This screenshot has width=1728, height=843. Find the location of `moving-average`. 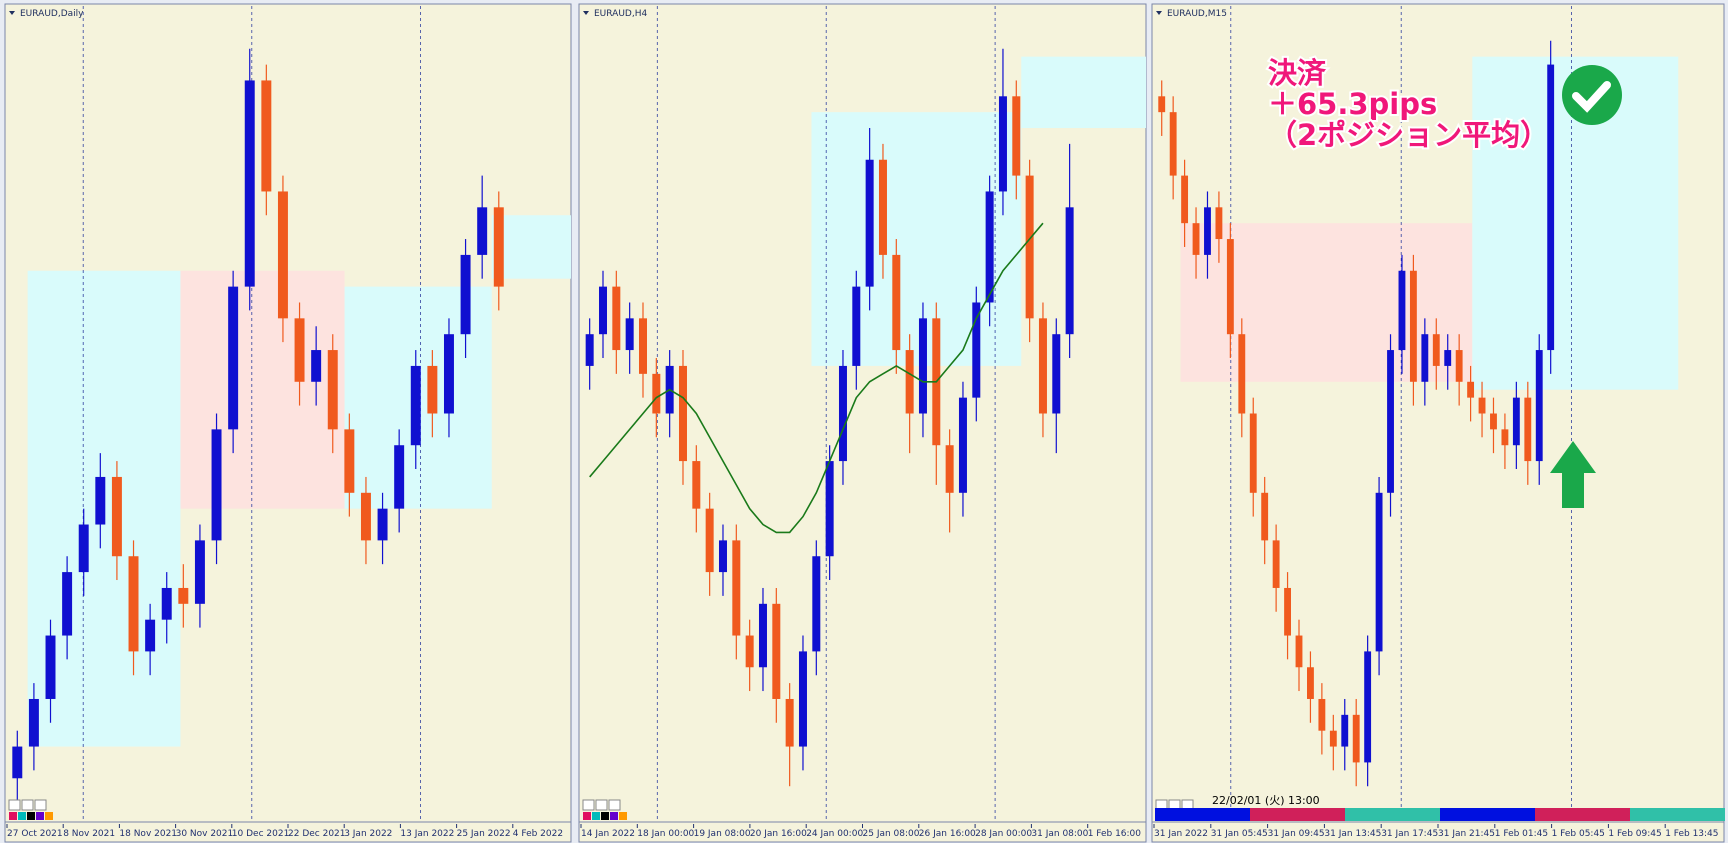

moving-average is located at coordinates (816, 378).